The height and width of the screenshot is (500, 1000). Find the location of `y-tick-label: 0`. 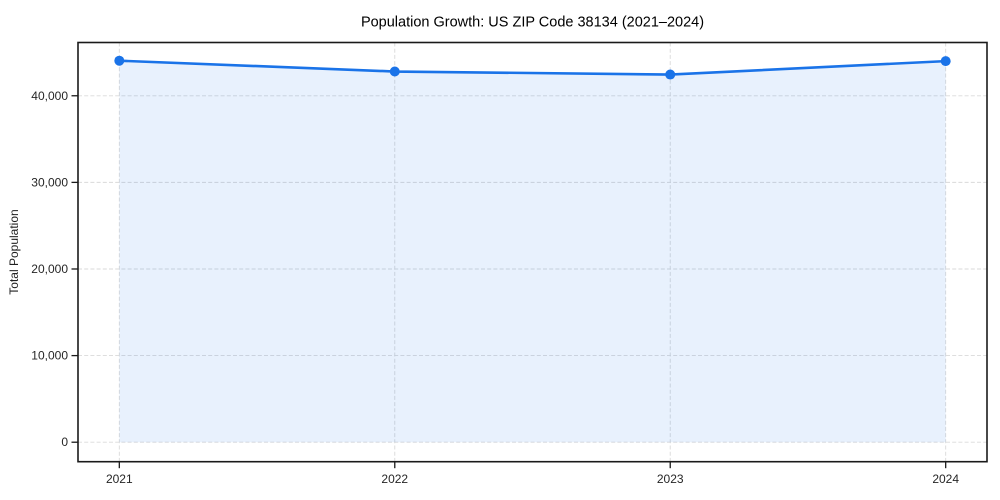

y-tick-label: 0 is located at coordinates (64, 442).